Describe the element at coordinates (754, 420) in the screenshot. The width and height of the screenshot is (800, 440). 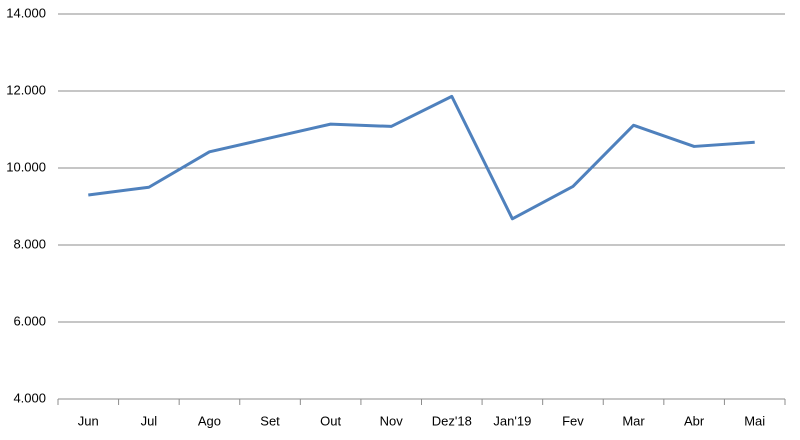
I see `x-tick-label: Mai` at that location.